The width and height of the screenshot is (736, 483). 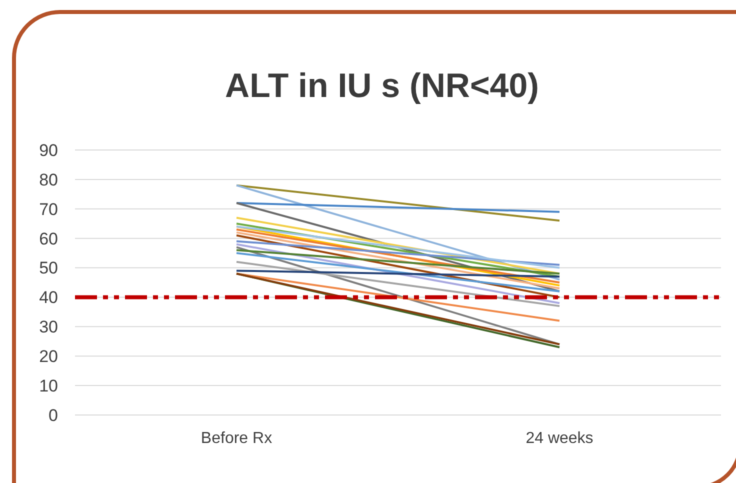 What do you see at coordinates (48, 180) in the screenshot?
I see `y-tick-label: 80` at bounding box center [48, 180].